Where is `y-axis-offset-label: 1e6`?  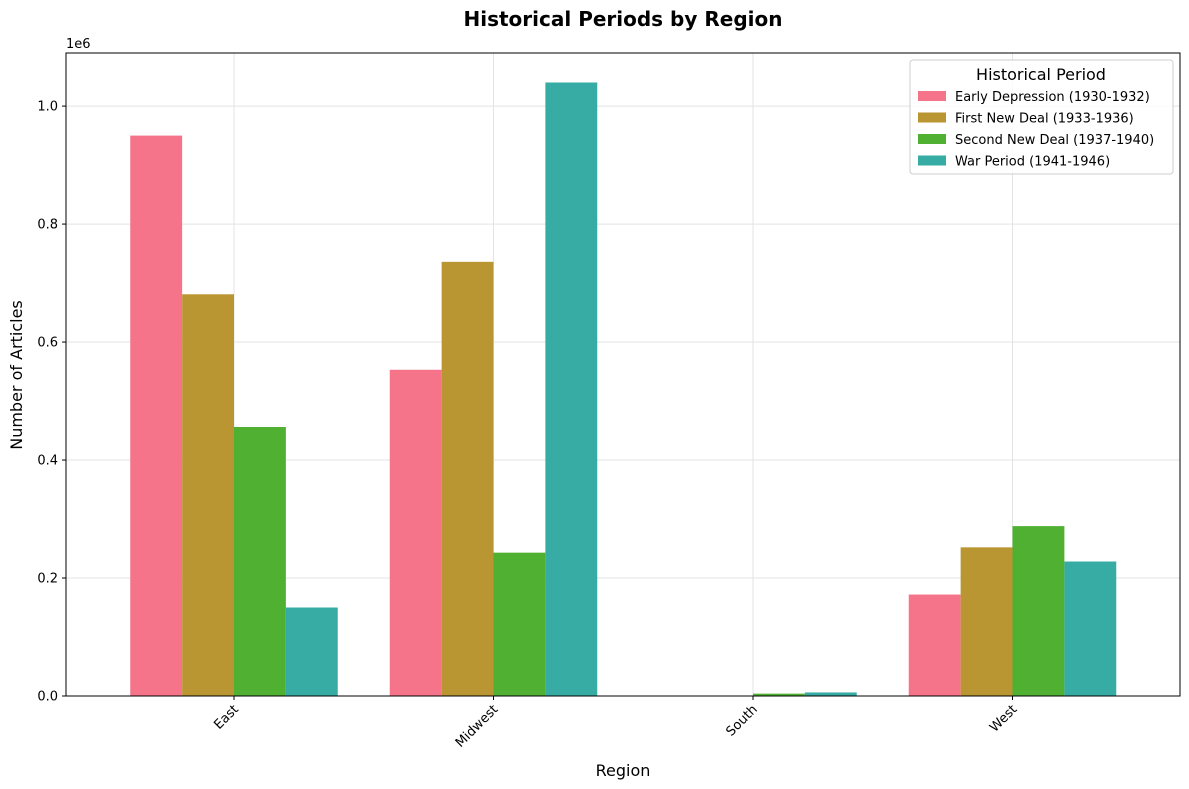 y-axis-offset-label: 1e6 is located at coordinates (78, 44).